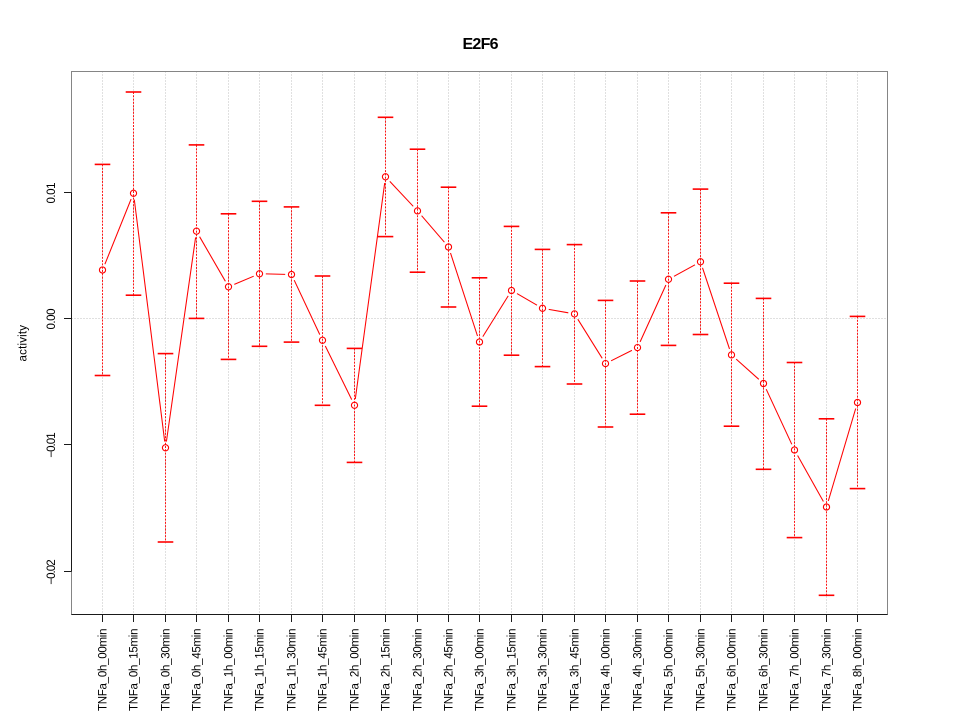 The width and height of the screenshot is (960, 720). Describe the element at coordinates (52, 319) in the screenshot. I see `svg-text: 0.00` at that location.